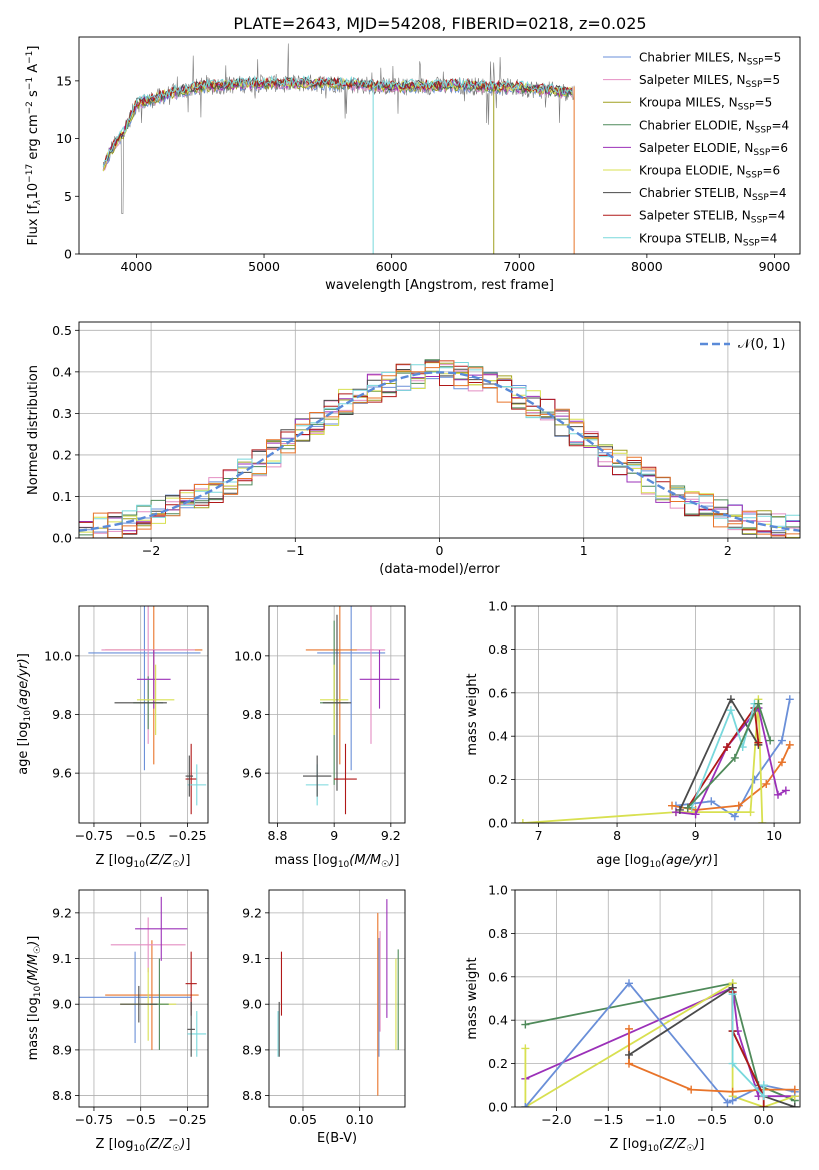 This screenshot has width=819, height=1170. I want to click on x-tick-label: 10, so click(774, 835).